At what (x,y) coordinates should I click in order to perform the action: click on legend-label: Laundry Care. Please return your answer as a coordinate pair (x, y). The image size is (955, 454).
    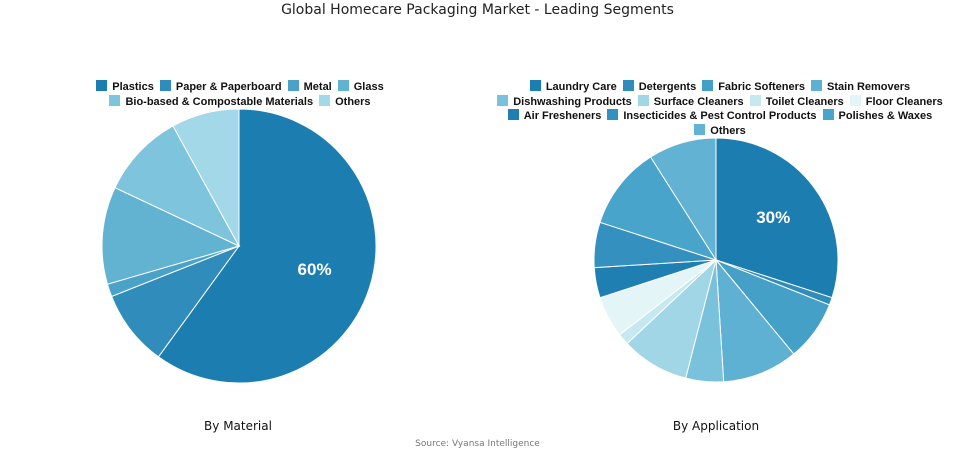
    Looking at the image, I should click on (581, 87).